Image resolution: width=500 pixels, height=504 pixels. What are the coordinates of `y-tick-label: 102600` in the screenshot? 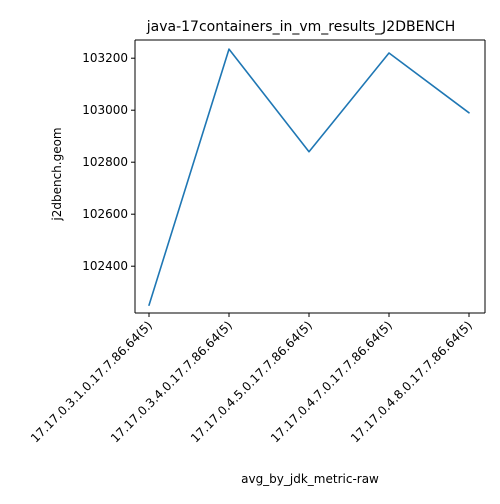 It's located at (105, 214).